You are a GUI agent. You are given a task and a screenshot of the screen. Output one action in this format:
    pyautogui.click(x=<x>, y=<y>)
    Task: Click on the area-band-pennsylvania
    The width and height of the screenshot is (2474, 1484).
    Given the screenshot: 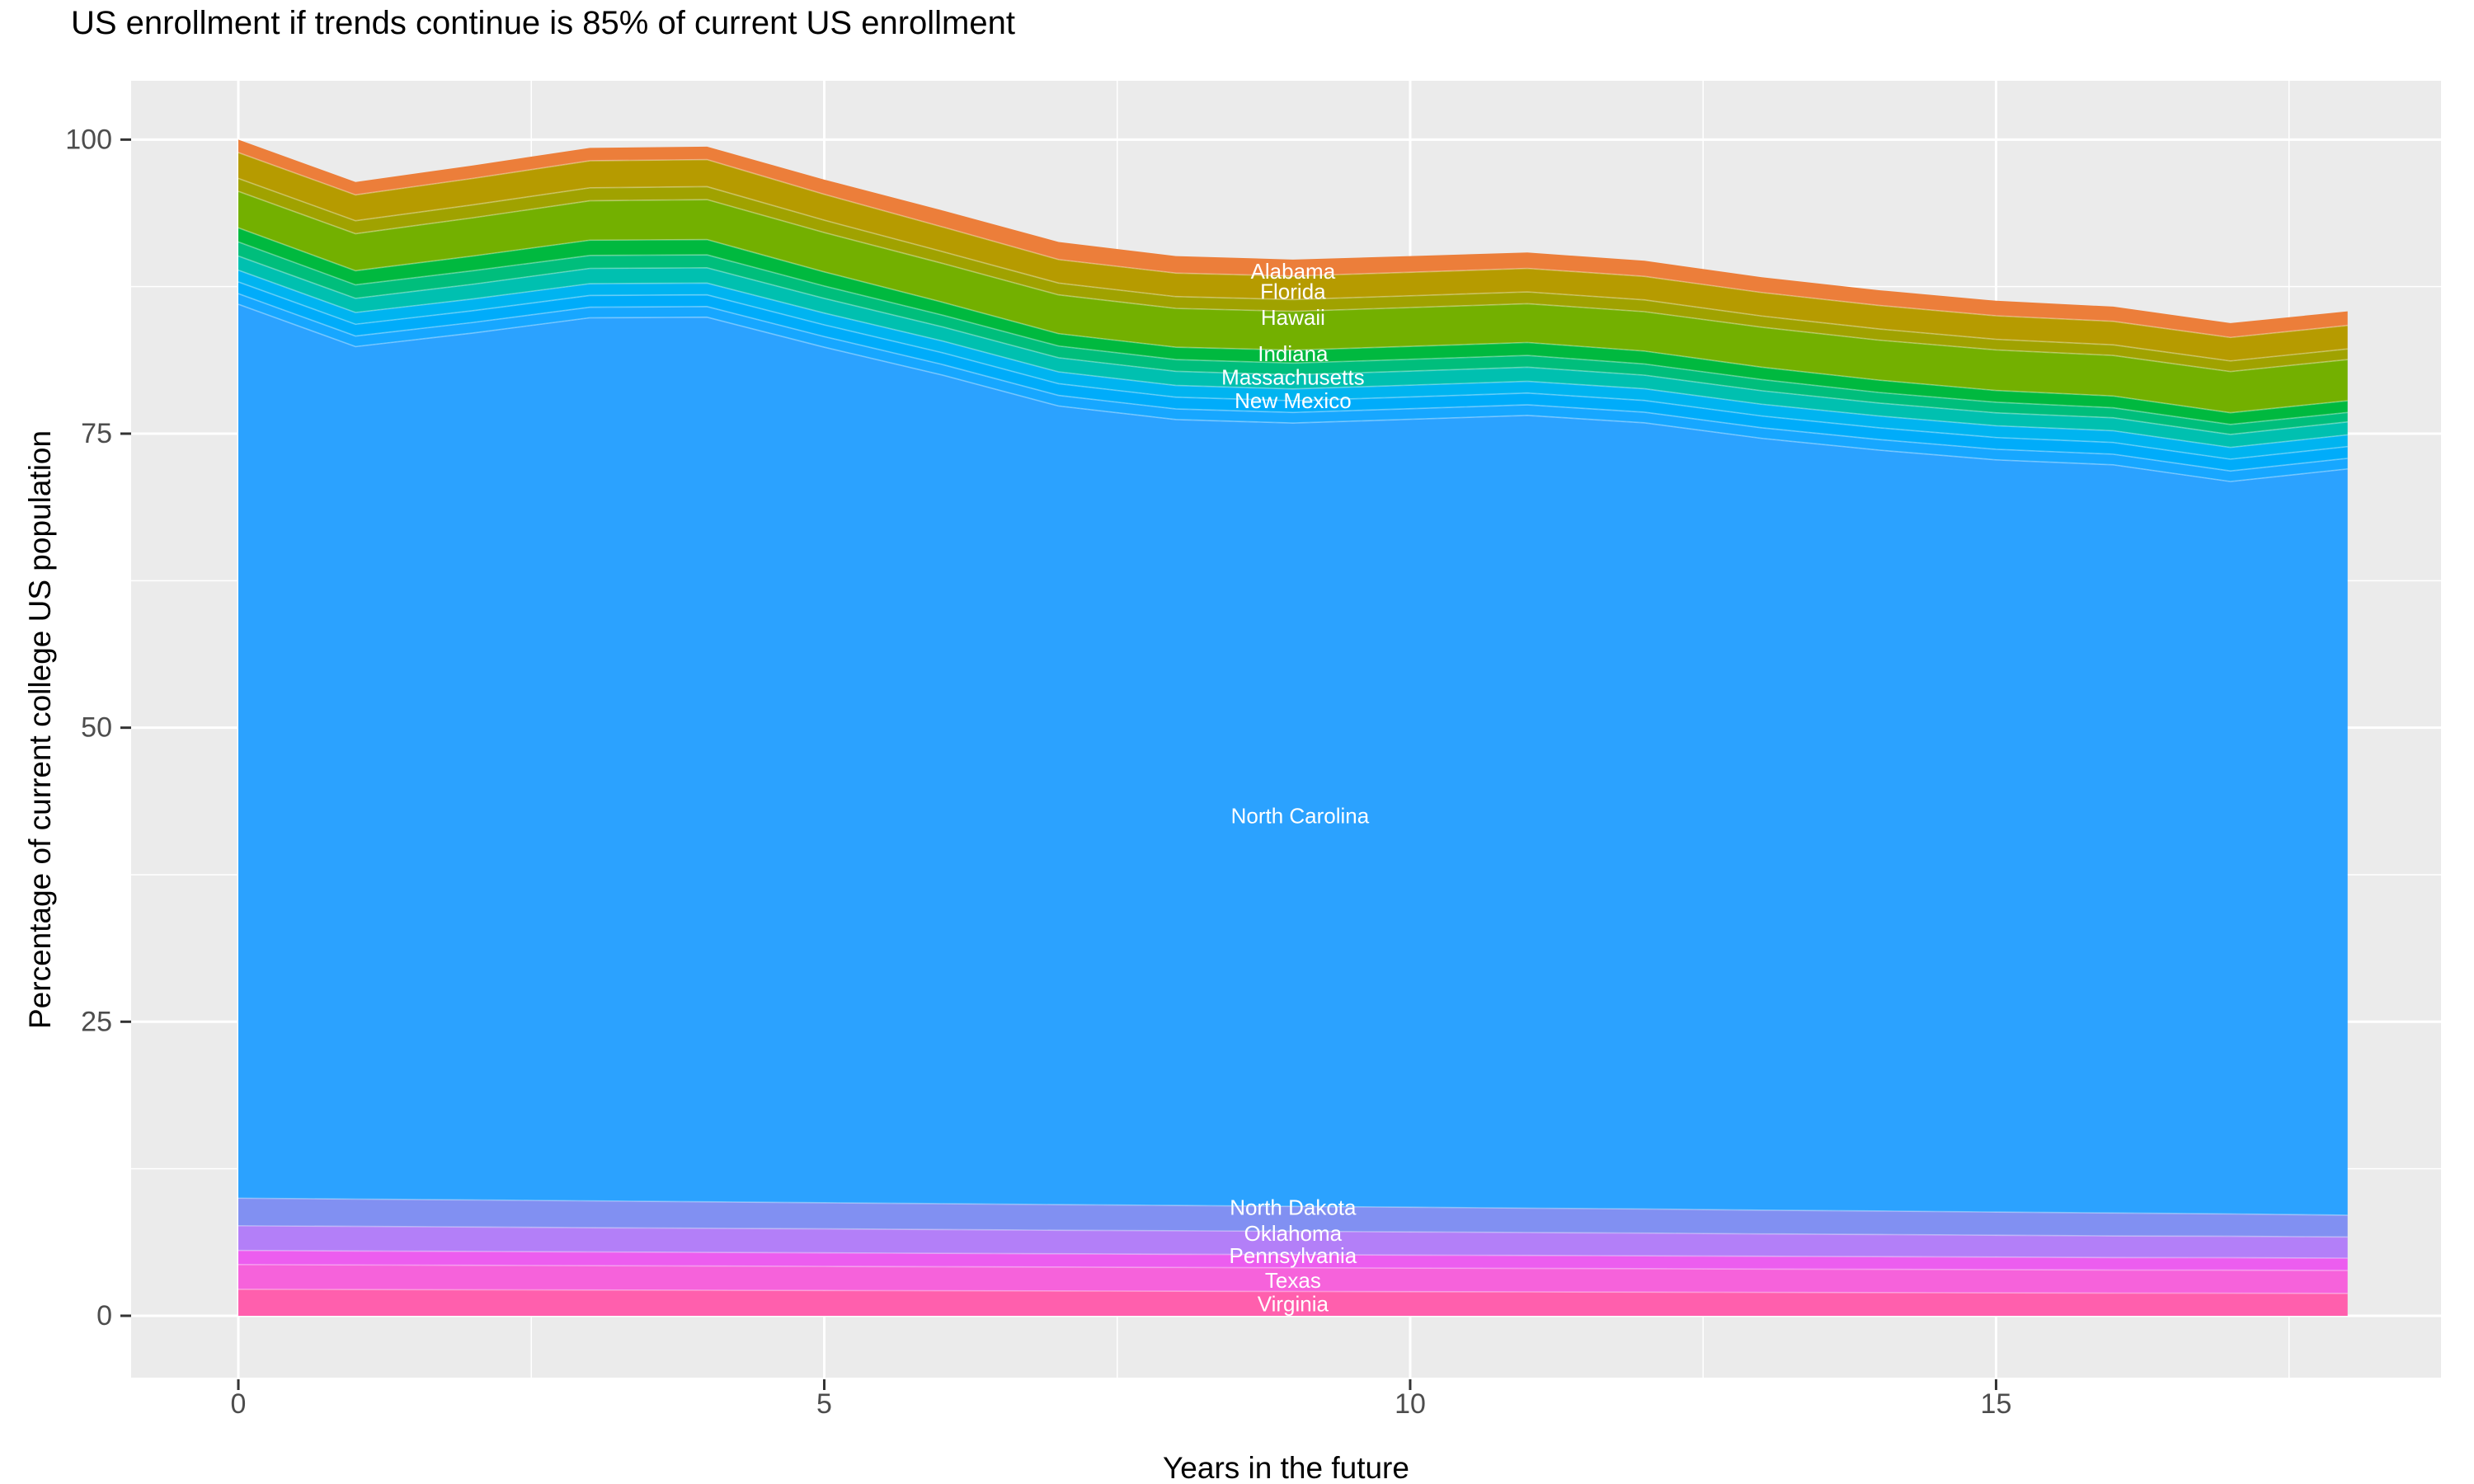 What is the action you would take?
    pyautogui.click(x=1293, y=1260)
    